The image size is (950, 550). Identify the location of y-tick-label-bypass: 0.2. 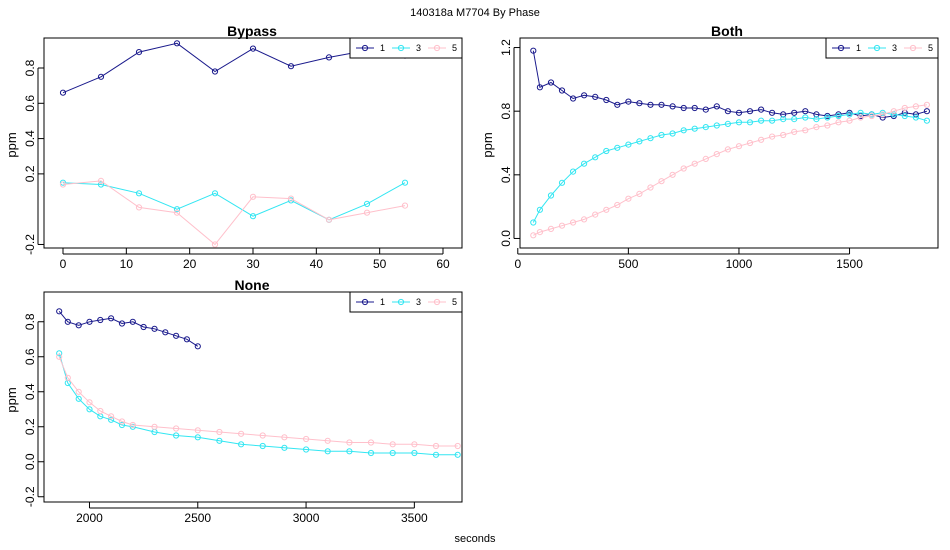
(30, 173).